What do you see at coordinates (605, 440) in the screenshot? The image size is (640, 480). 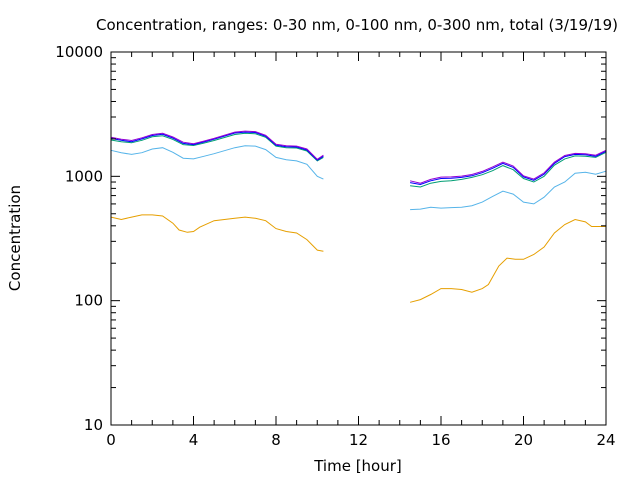 I see `x-tick-label: 24` at bounding box center [605, 440].